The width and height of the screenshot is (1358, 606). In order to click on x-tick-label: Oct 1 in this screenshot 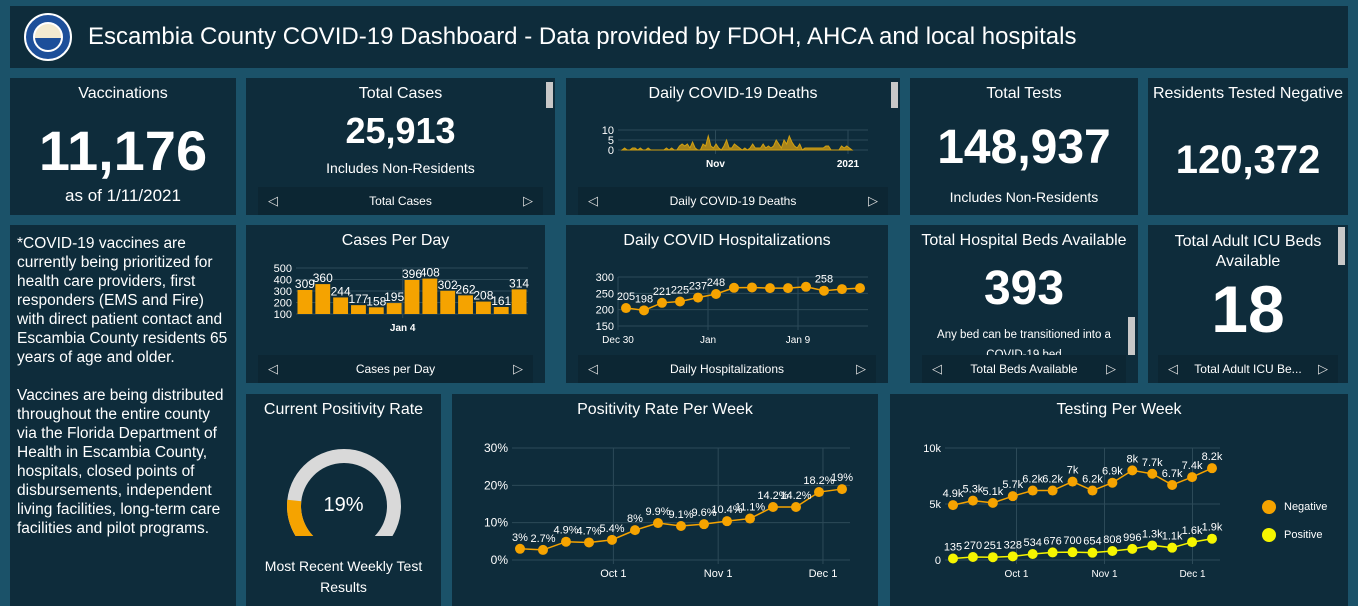, I will do `click(1017, 574)`.